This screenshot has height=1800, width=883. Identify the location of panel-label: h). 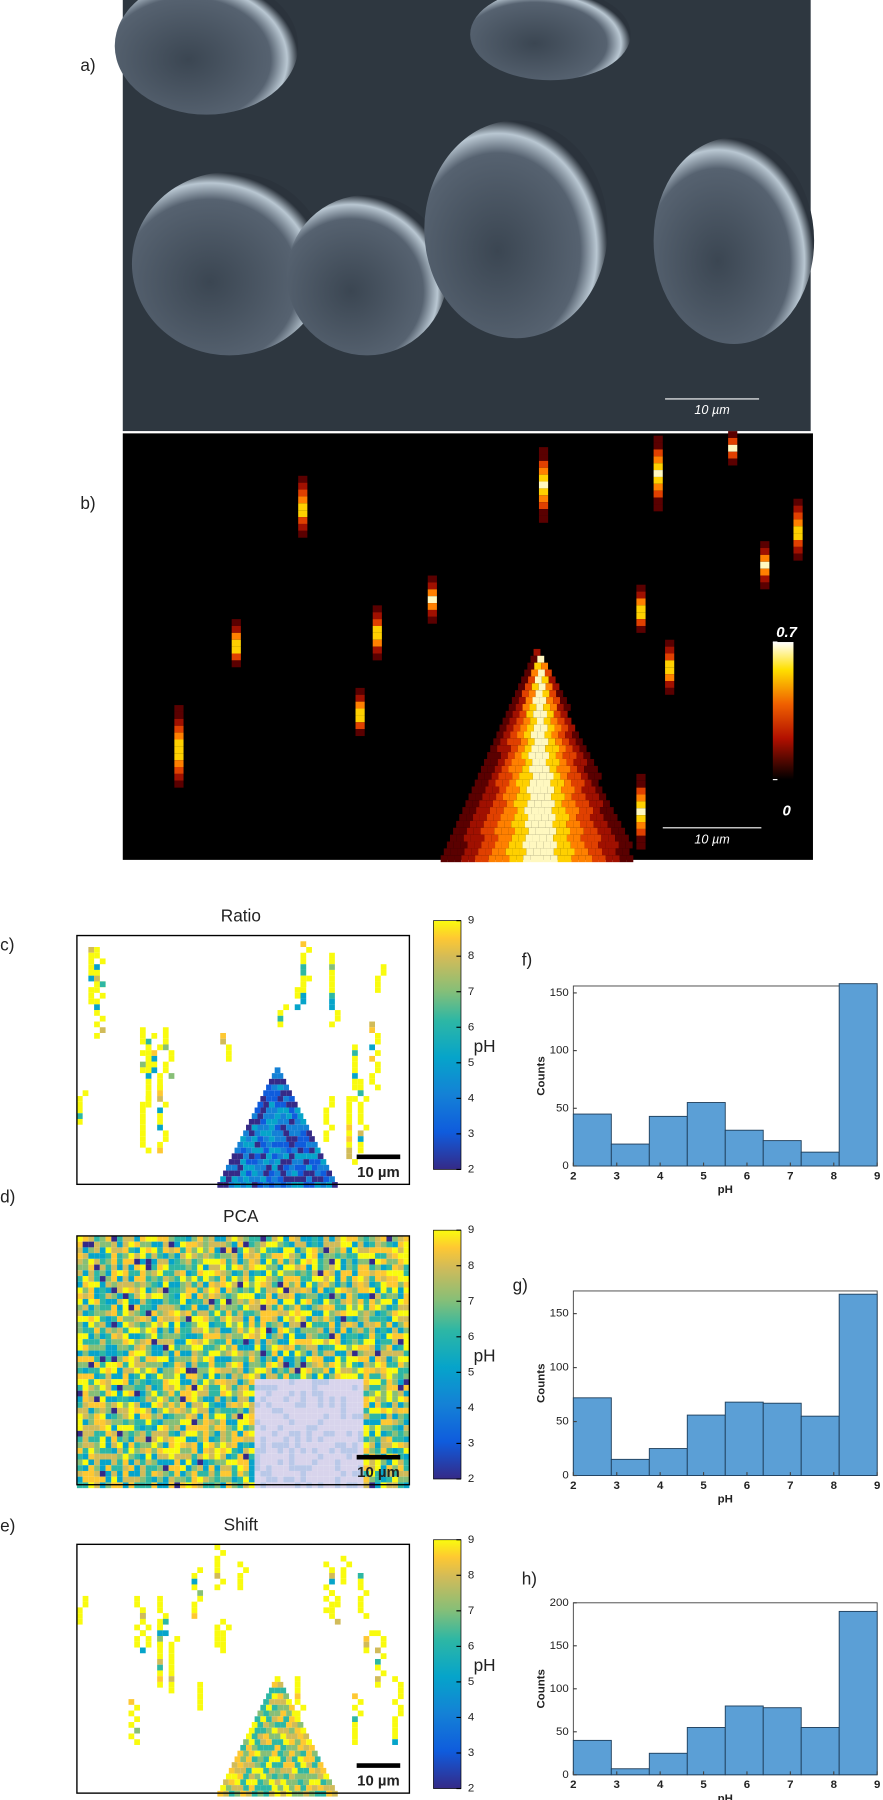
(529, 1578).